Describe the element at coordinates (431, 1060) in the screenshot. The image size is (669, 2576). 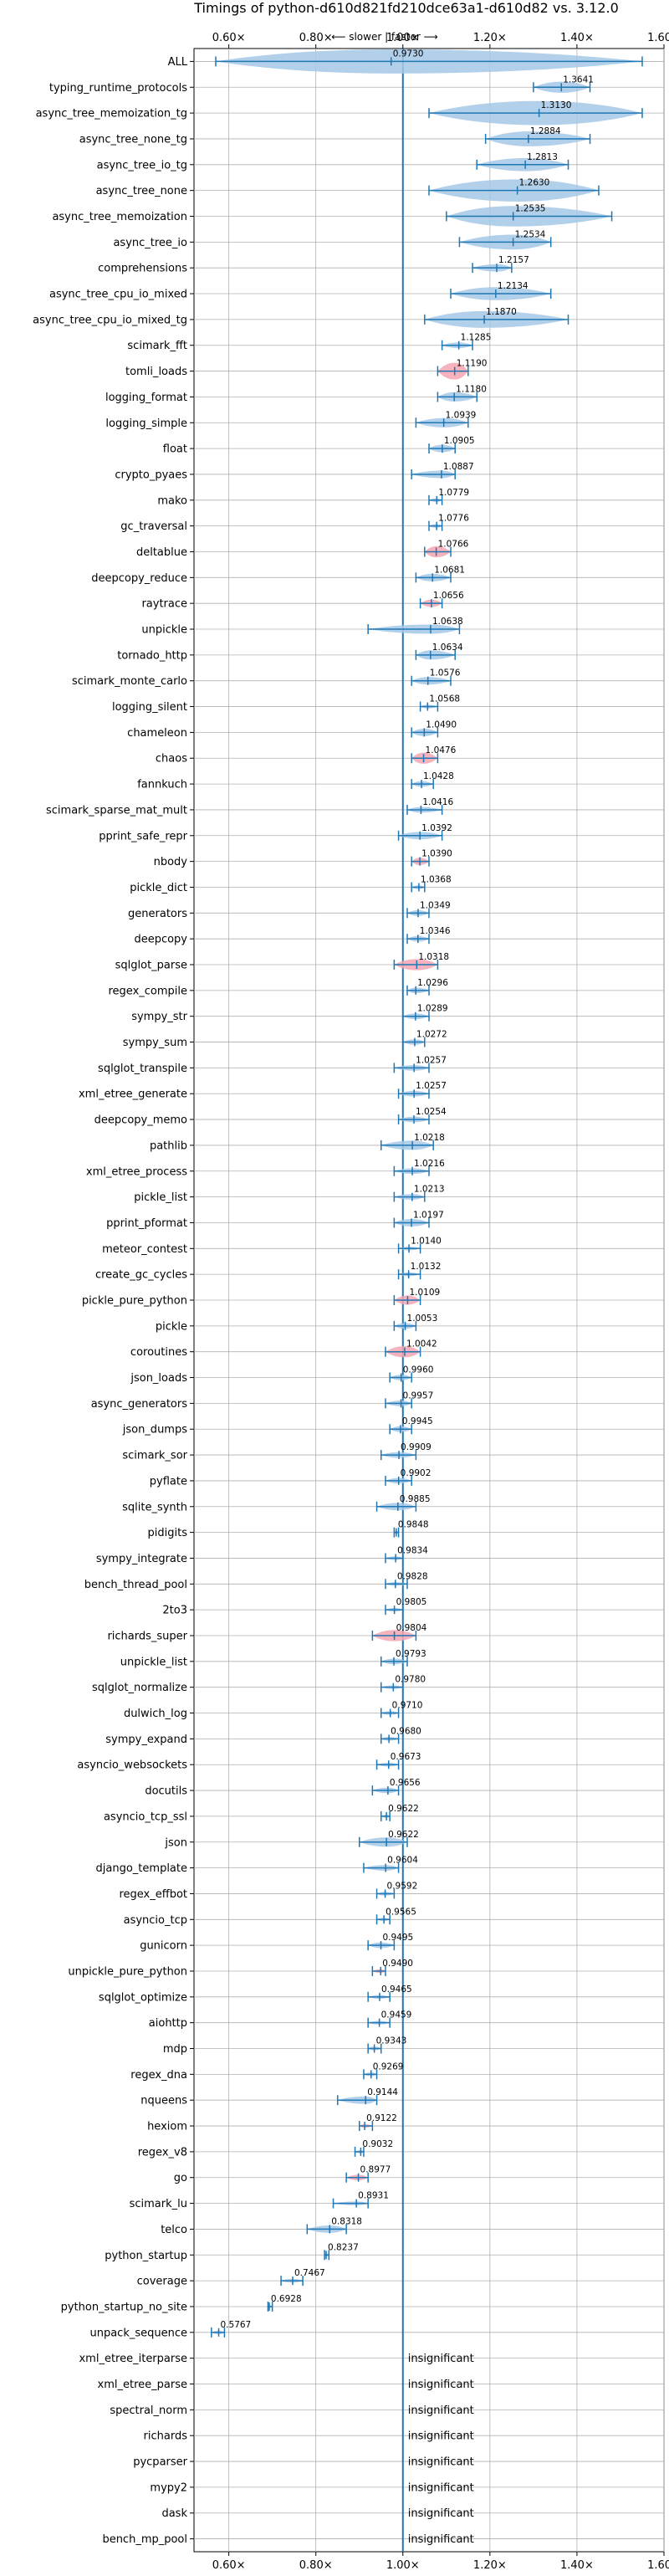
I see `median-value-label: 1.0257` at that location.